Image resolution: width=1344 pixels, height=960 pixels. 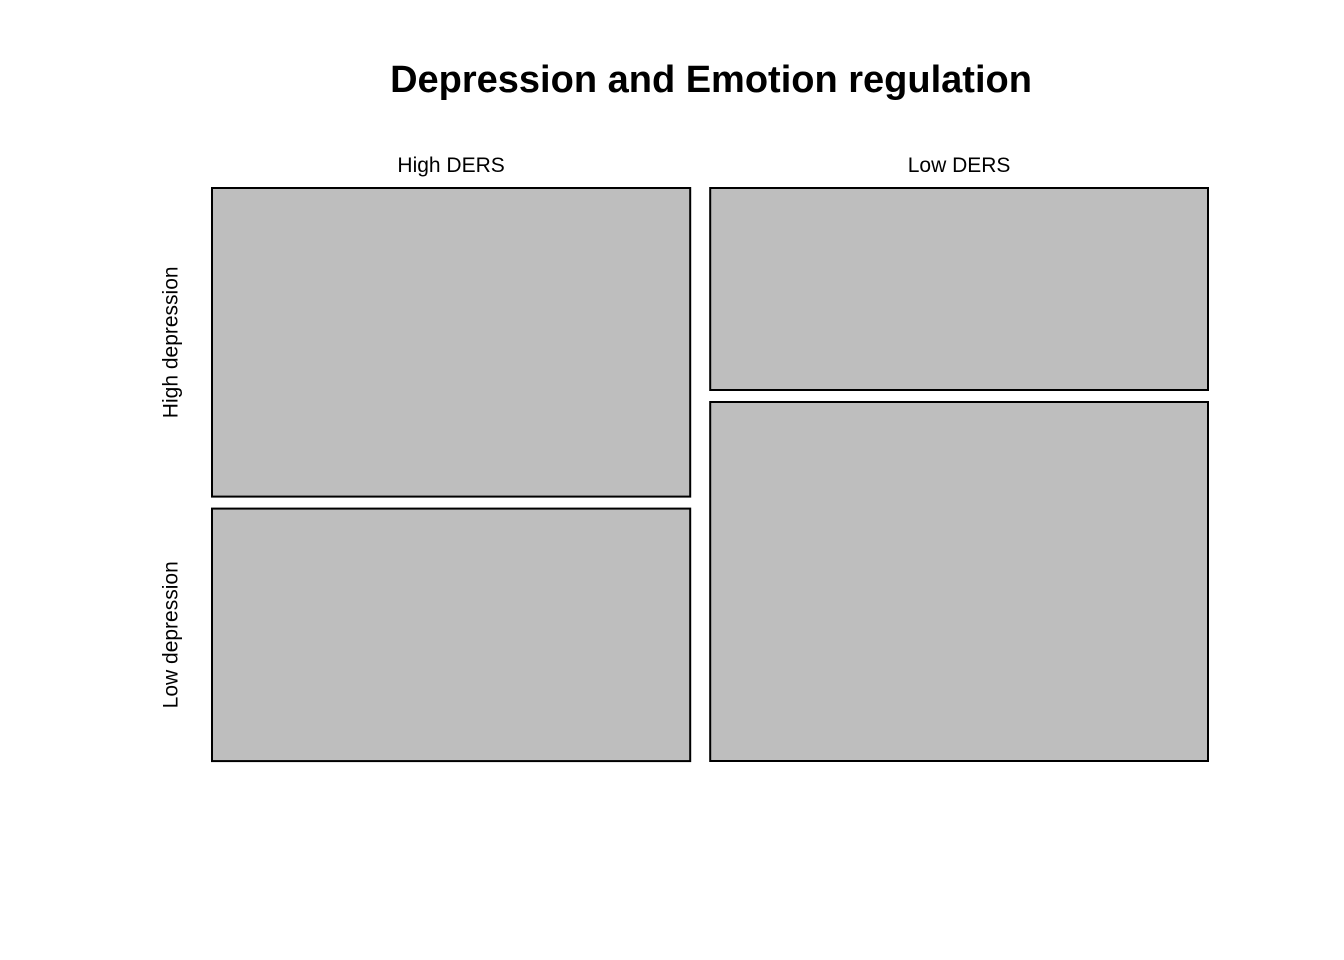 What do you see at coordinates (703, 165) in the screenshot?
I see `column-labels: High DERS Low DERS` at bounding box center [703, 165].